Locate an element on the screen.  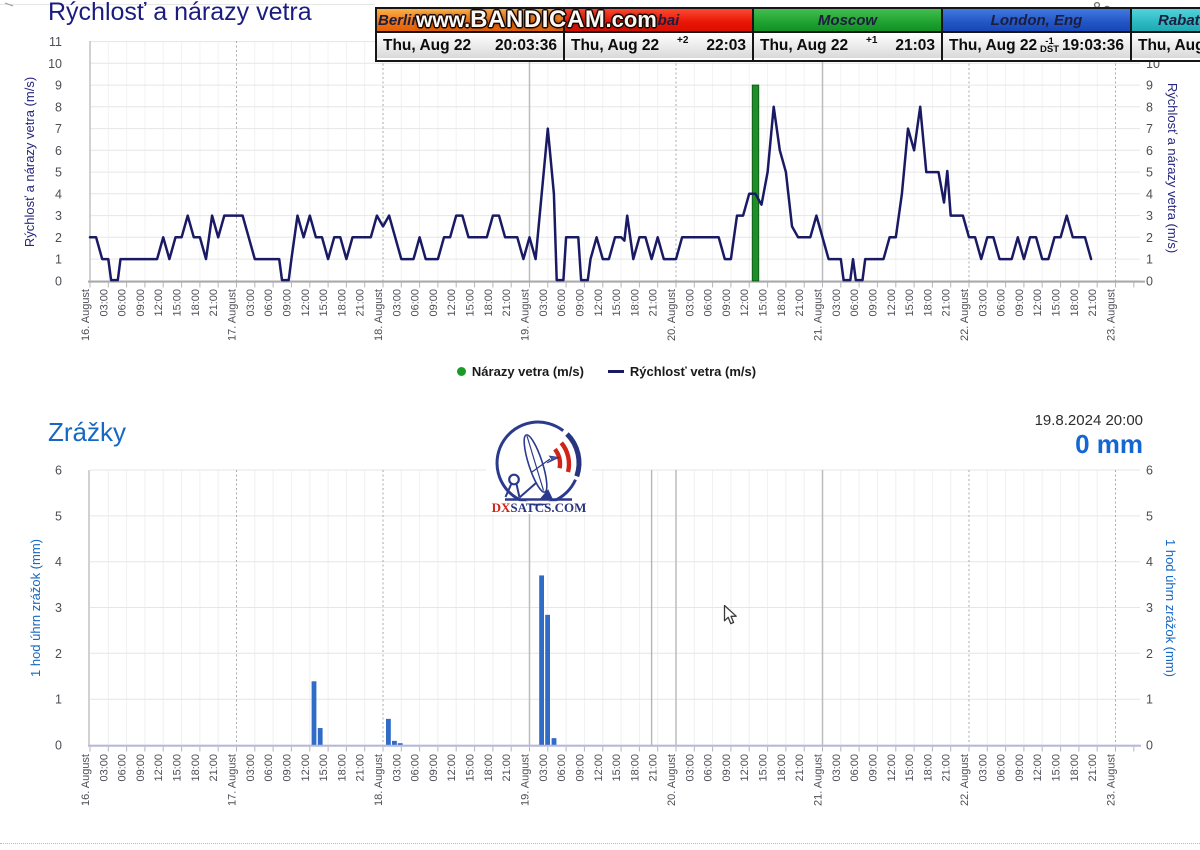
svg-text: 22. August is located at coordinates (965, 315).